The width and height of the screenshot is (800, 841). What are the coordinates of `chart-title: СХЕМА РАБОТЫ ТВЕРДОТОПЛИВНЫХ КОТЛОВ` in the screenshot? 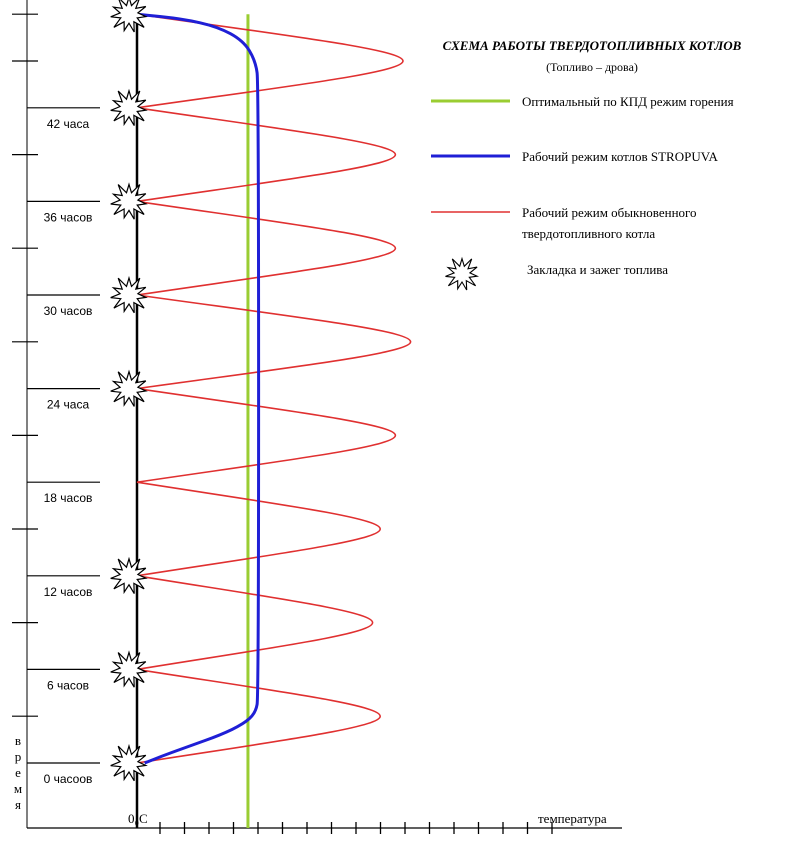 It's located at (592, 45).